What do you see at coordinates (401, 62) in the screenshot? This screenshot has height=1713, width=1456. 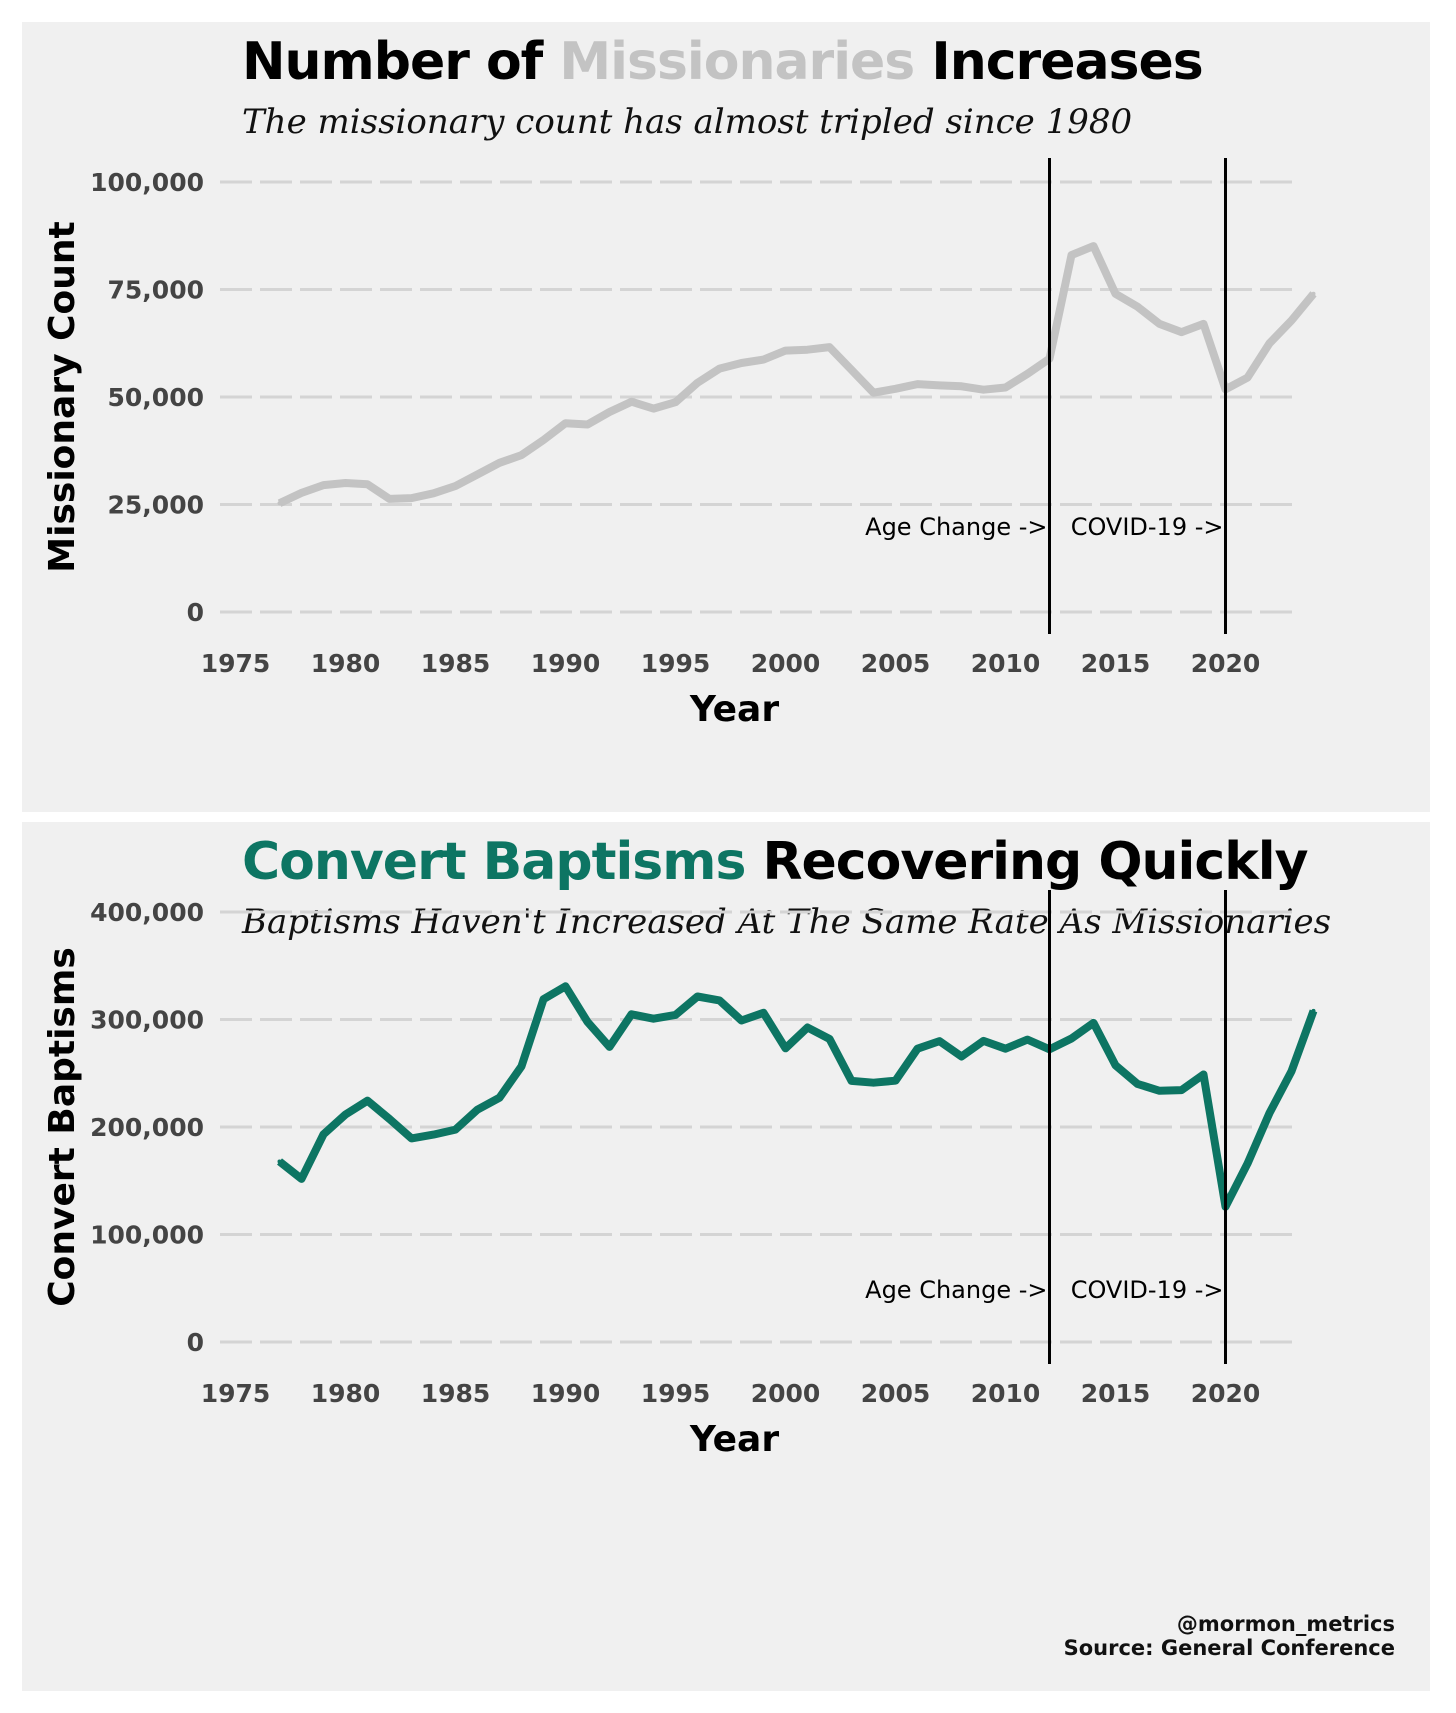 I see `title-prefix: Number of` at bounding box center [401, 62].